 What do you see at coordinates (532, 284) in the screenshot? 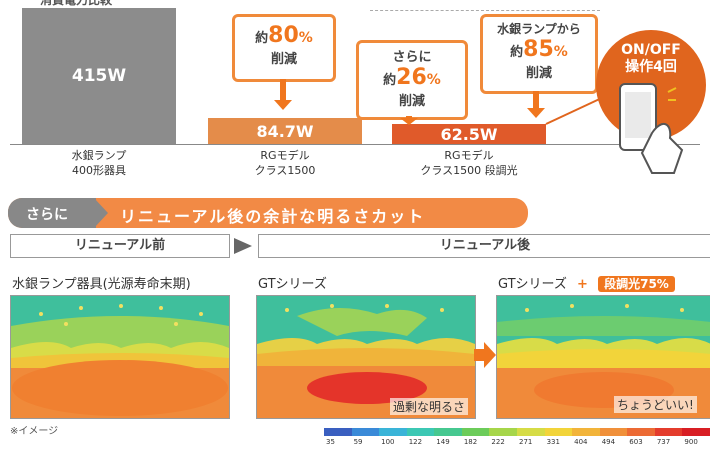
I see `panel-title-text: GTシリーズ` at bounding box center [532, 284].